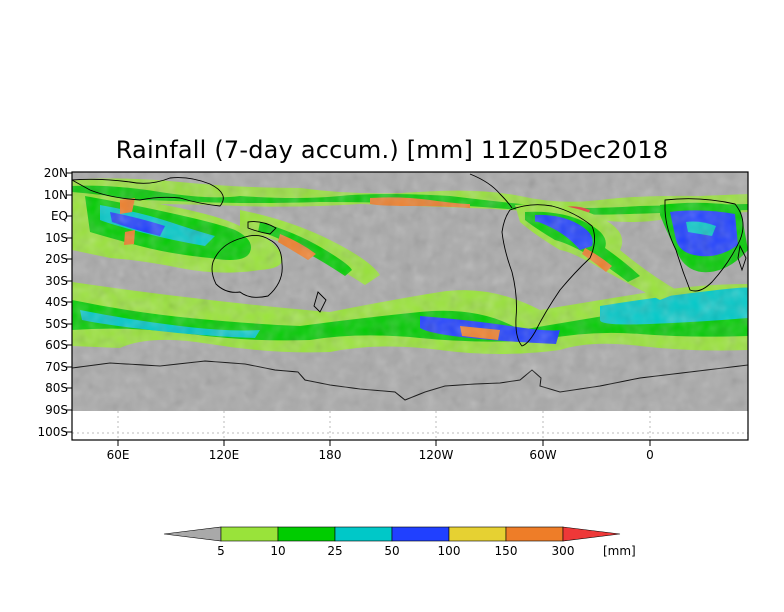  Describe the element at coordinates (59, 216) in the screenshot. I see `lat-label-eq: EQ` at that location.